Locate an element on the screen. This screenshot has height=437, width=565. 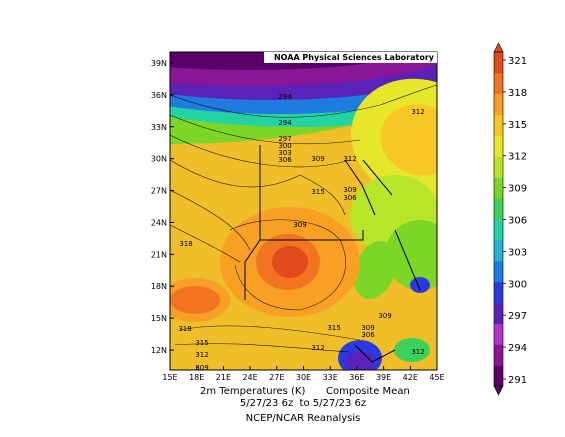
colorbar-tick-label: 312 is located at coordinates (517, 157).